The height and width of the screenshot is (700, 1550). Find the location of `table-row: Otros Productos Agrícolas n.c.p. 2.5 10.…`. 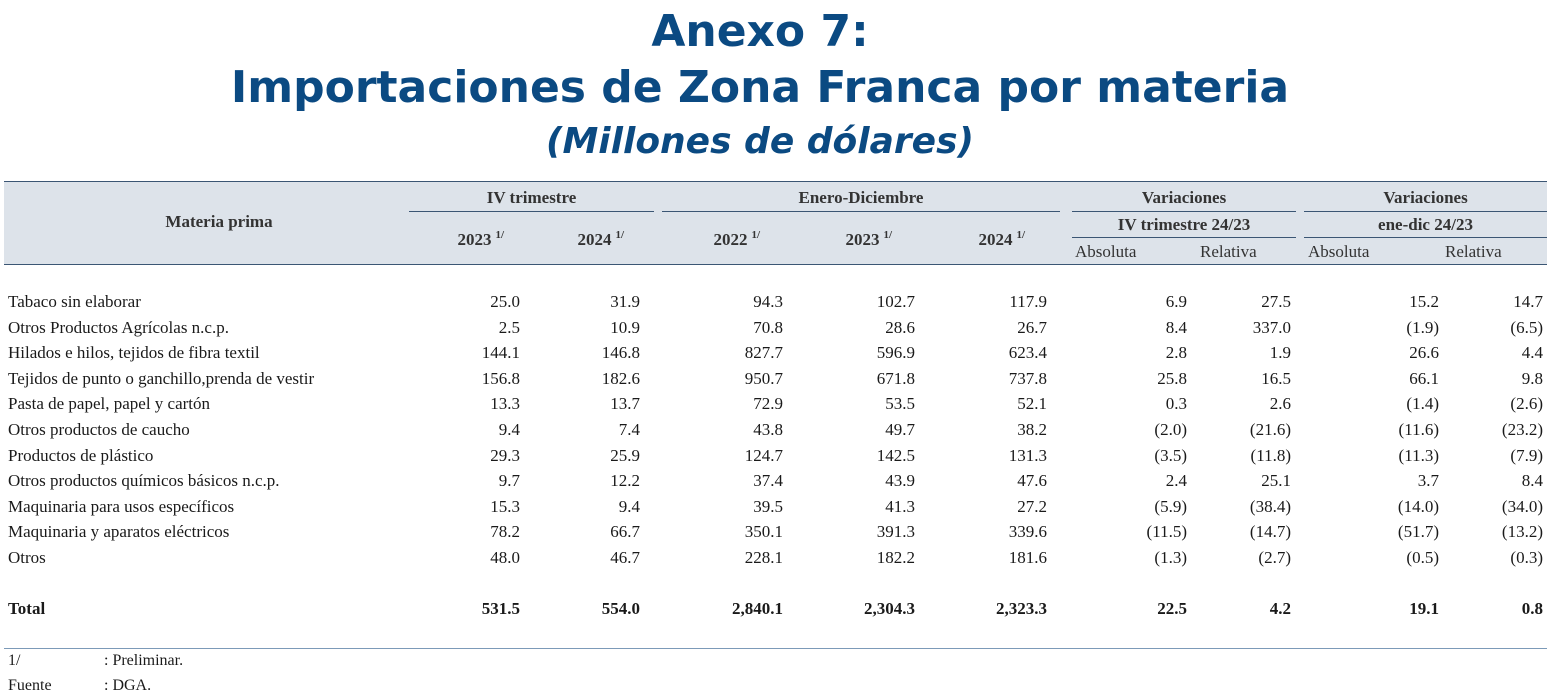

table-row: Otros Productos Agrícolas n.c.p. 2.5 10.… is located at coordinates (775, 328).